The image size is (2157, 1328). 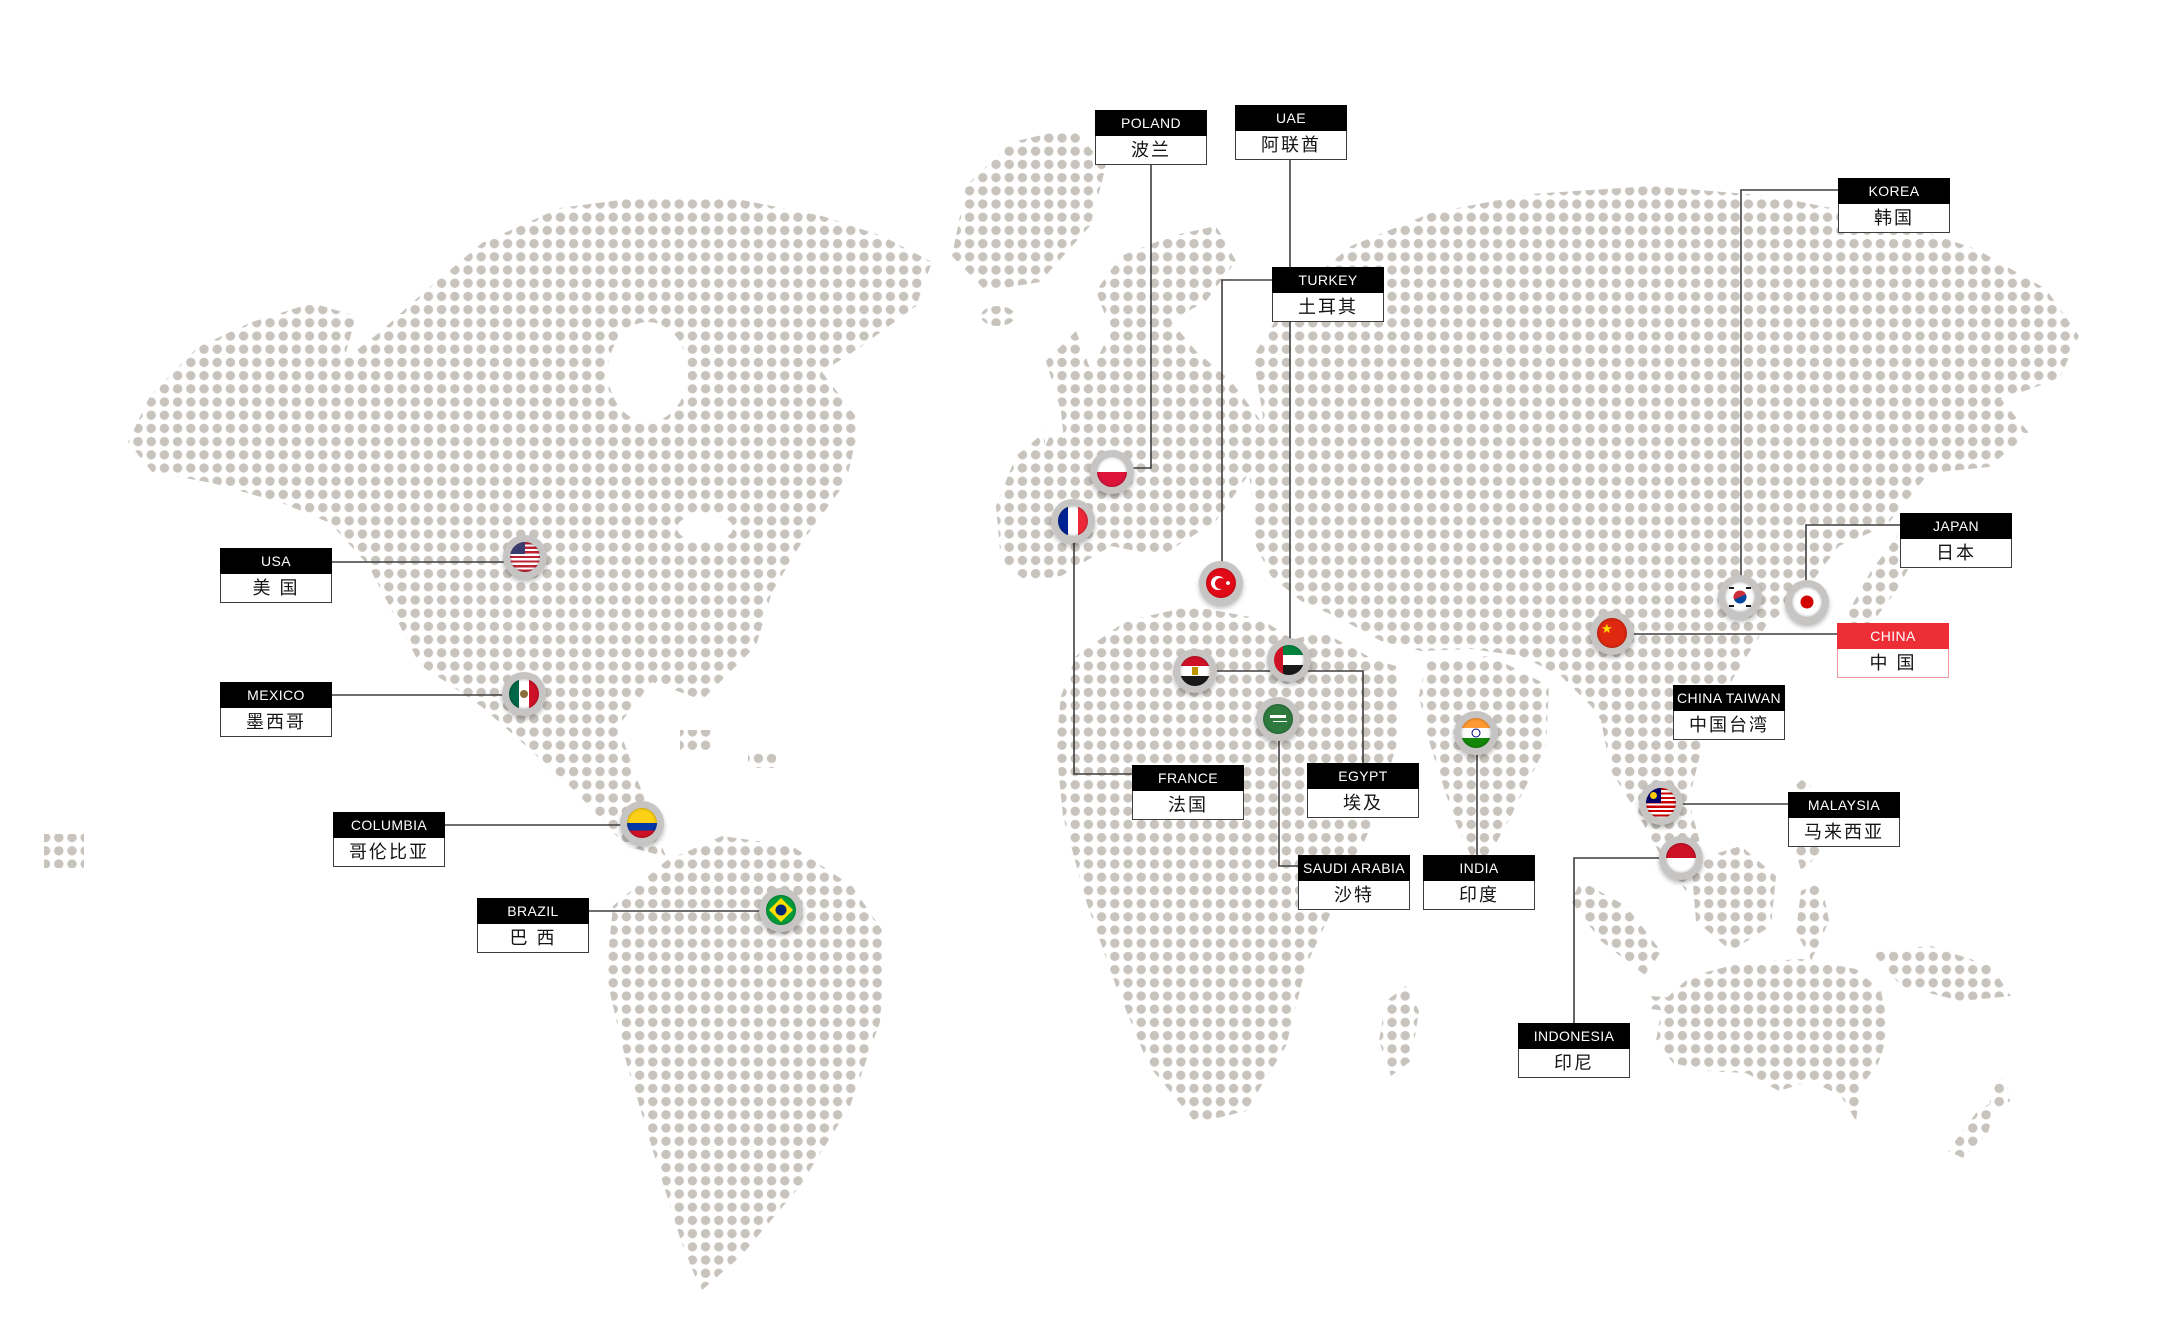 I want to click on indonesia-flag-marker, so click(x=1681, y=858).